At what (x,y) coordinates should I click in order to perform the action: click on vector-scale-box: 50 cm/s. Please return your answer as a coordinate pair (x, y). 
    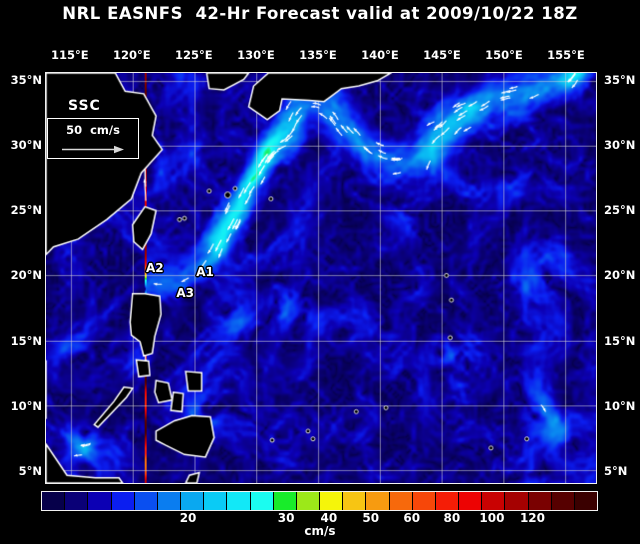
    Looking at the image, I should click on (93, 138).